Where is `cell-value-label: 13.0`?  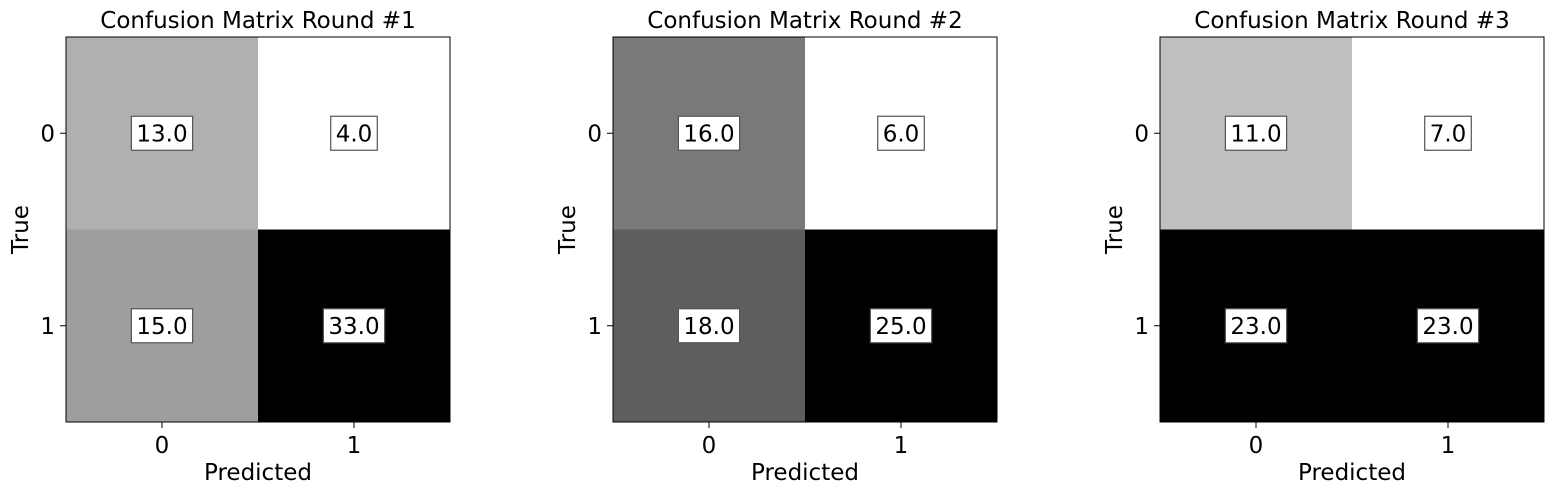
cell-value-label: 13.0 is located at coordinates (161, 134).